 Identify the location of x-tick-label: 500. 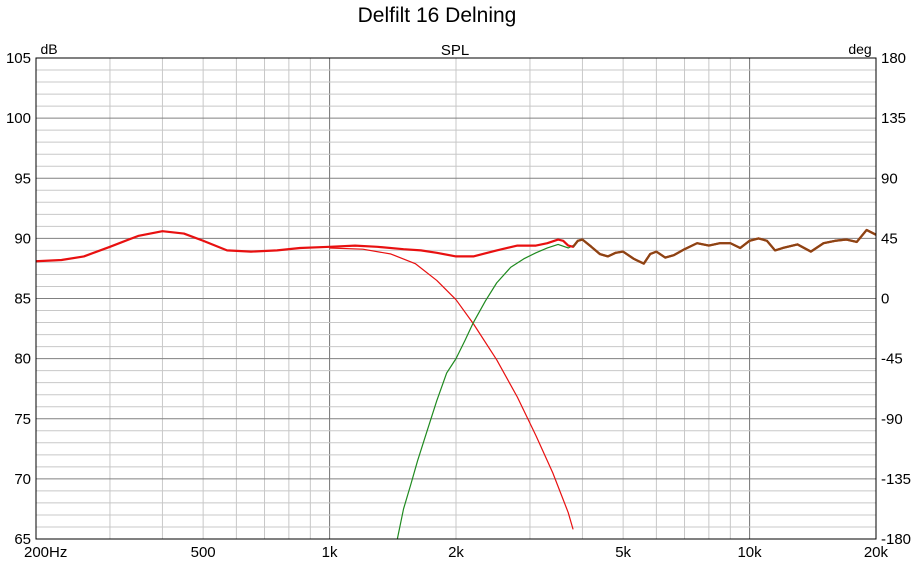
(203, 552).